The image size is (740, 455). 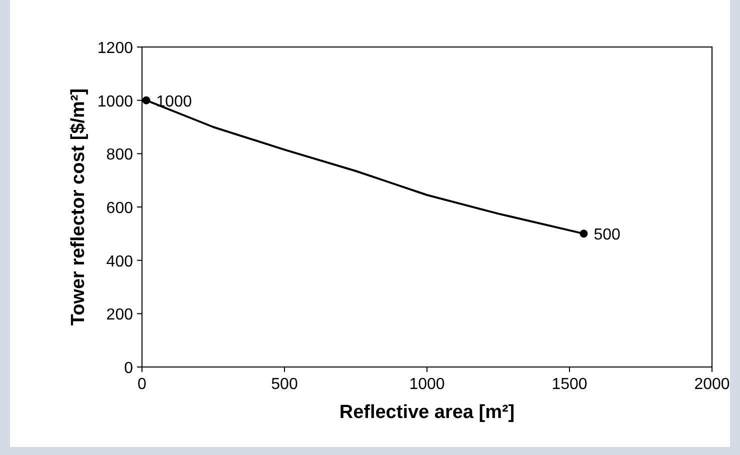 I want to click on y-tick-label: 1200, so click(x=115, y=48).